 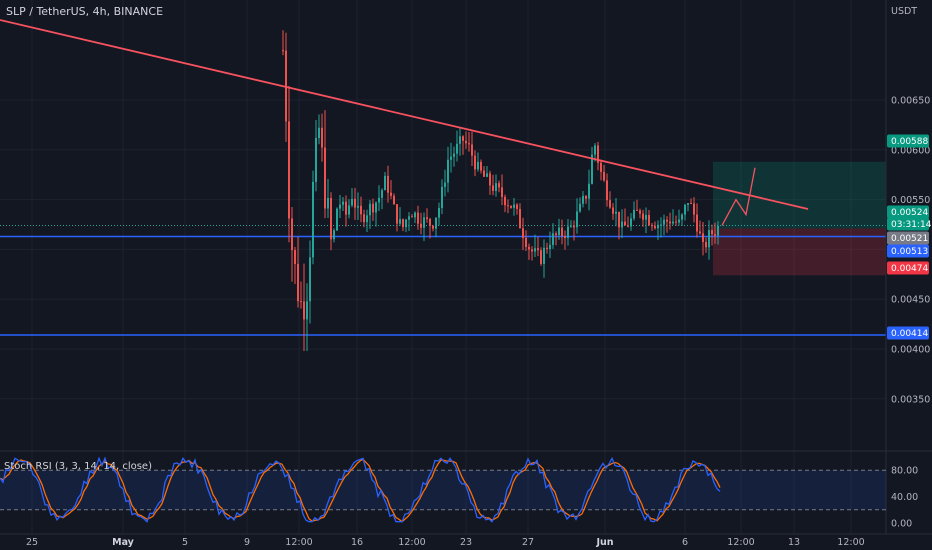 I want to click on rsi-axis: 80.00 40.00 0.00, so click(x=904, y=498).